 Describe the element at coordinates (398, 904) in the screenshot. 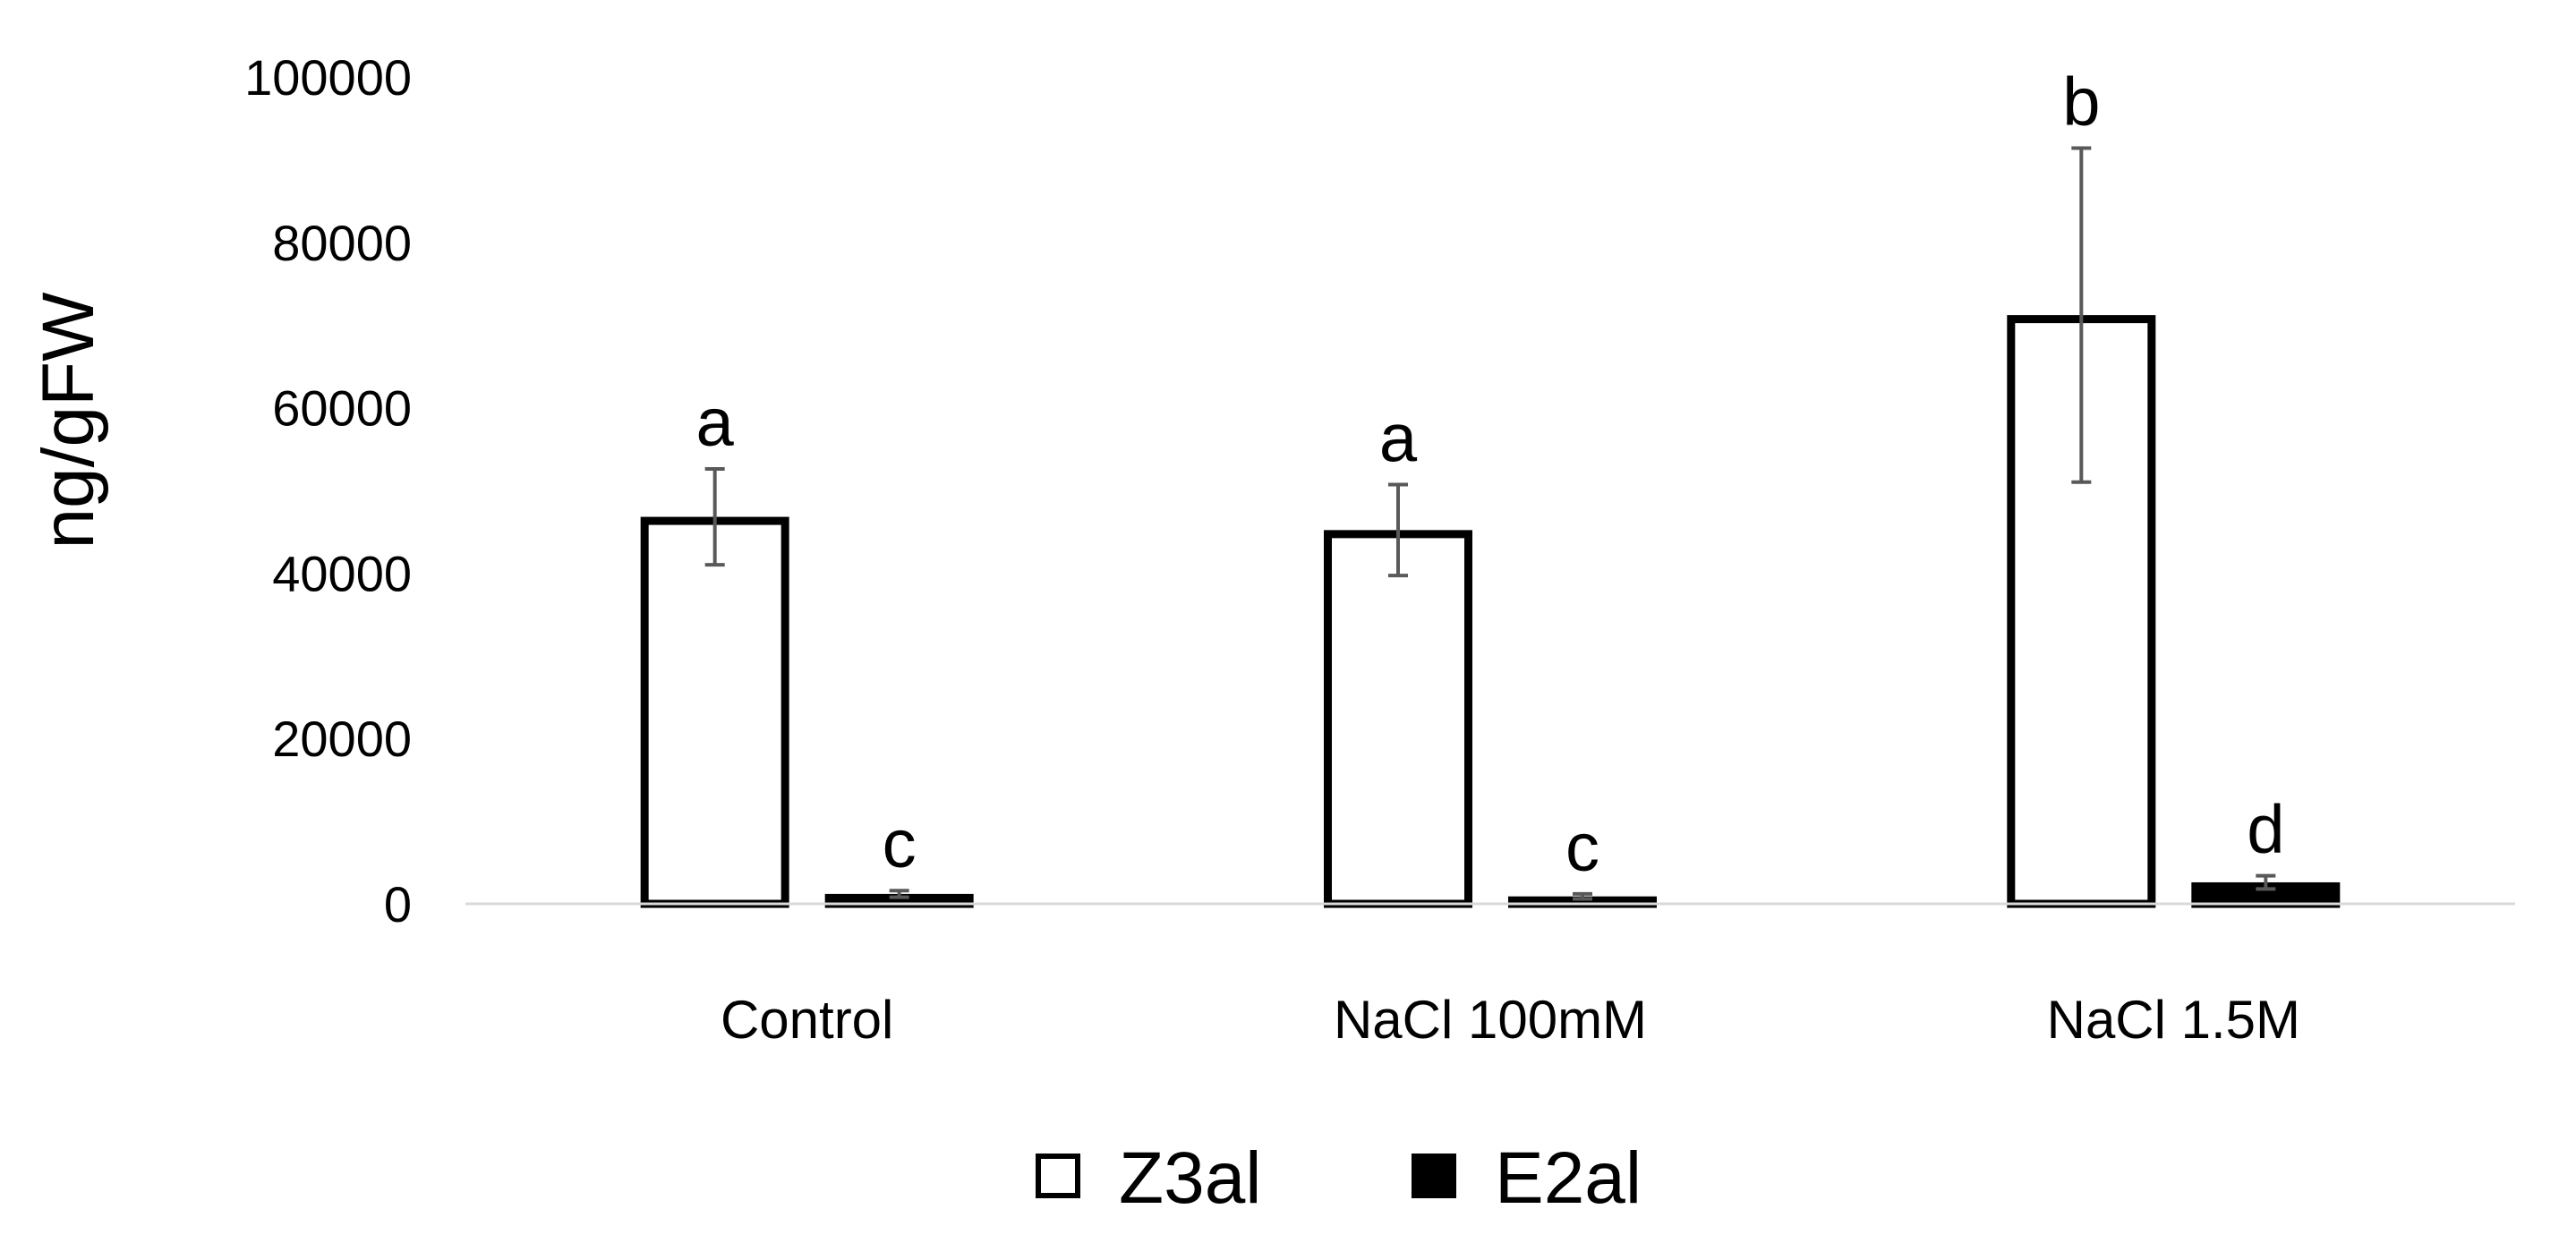

I see `y-tick-label: 0` at that location.